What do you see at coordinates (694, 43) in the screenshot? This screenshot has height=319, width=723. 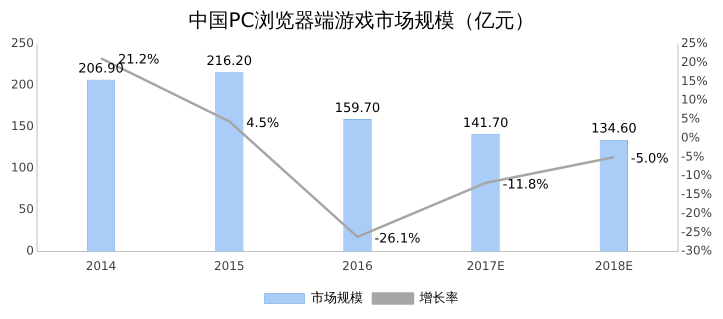 I see `y2-tick-label: 25%` at bounding box center [694, 43].